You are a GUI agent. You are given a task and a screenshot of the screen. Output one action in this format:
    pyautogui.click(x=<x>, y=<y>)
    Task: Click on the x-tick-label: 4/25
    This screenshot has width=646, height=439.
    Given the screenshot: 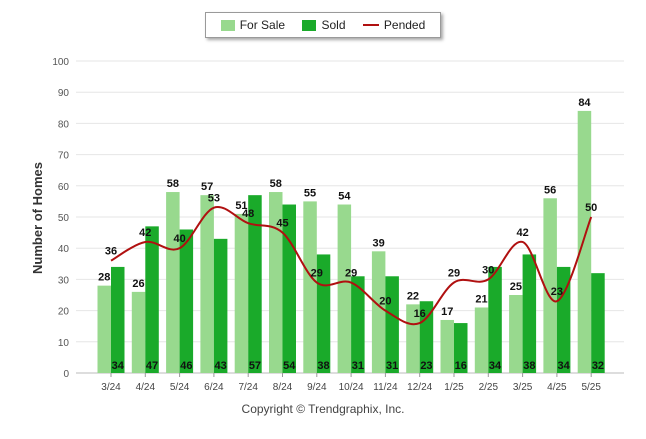 What is the action you would take?
    pyautogui.click(x=557, y=387)
    